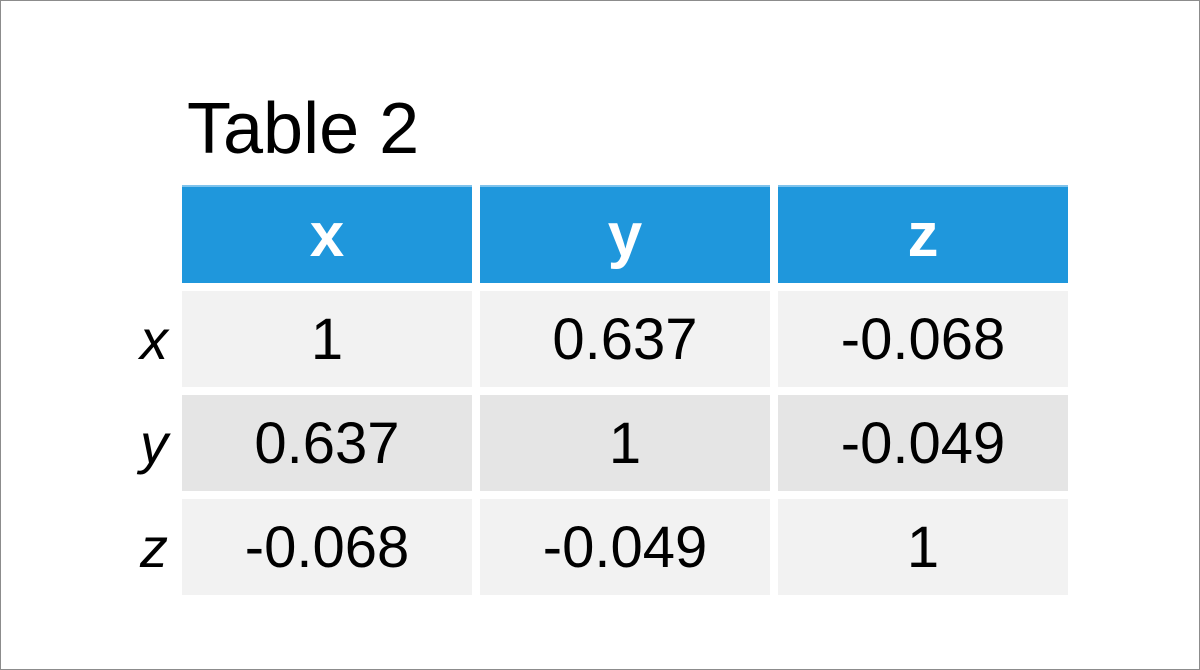 The image size is (1200, 670). What do you see at coordinates (625, 547) in the screenshot?
I see `cell-z-y: -0.049` at bounding box center [625, 547].